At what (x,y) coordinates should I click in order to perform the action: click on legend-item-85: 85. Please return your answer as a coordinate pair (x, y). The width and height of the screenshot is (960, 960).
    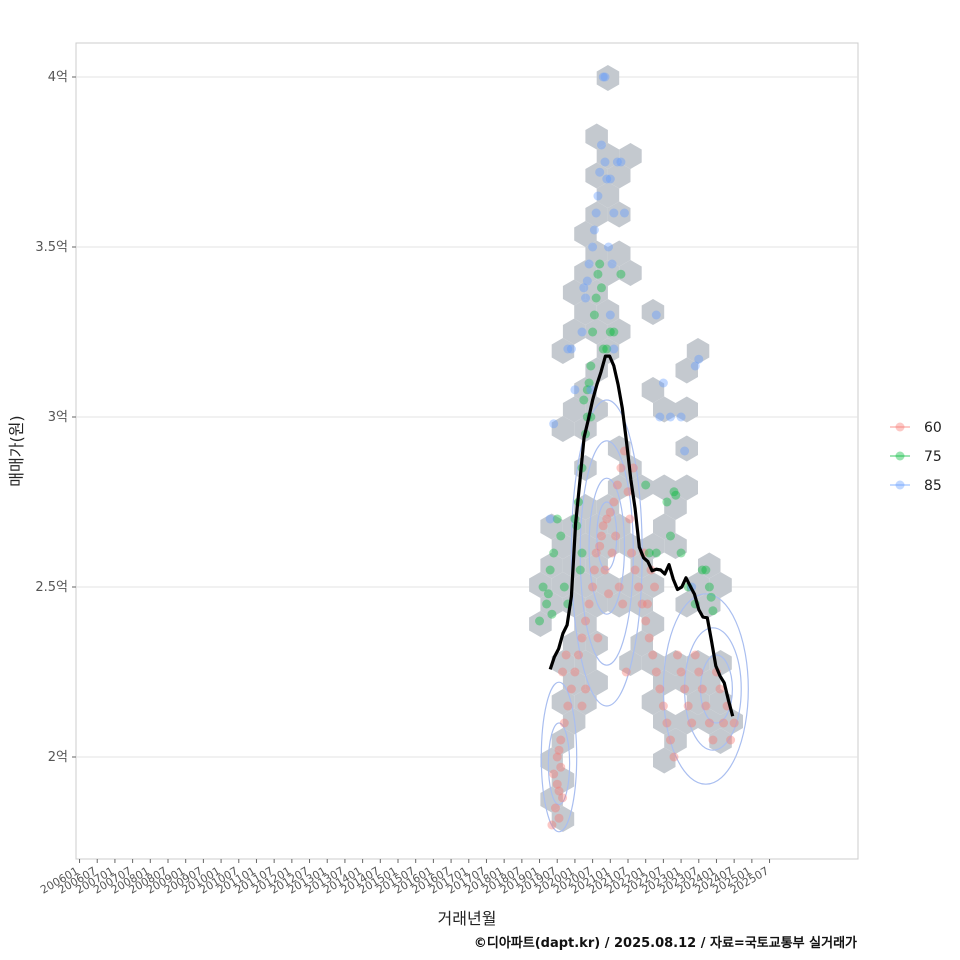
    Looking at the image, I should click on (916, 486).